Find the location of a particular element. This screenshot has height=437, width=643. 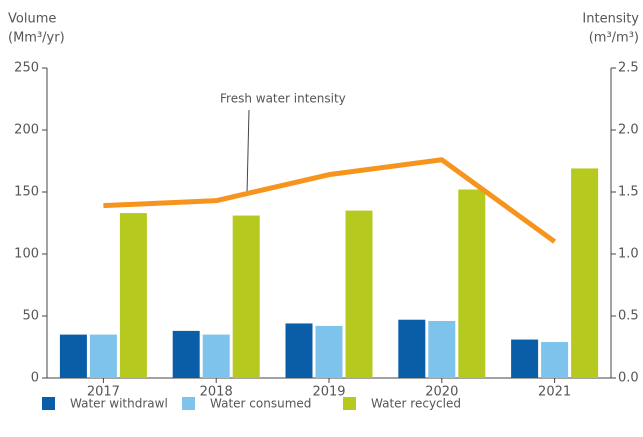

y2-tick-label: 2.5 is located at coordinates (628, 68).